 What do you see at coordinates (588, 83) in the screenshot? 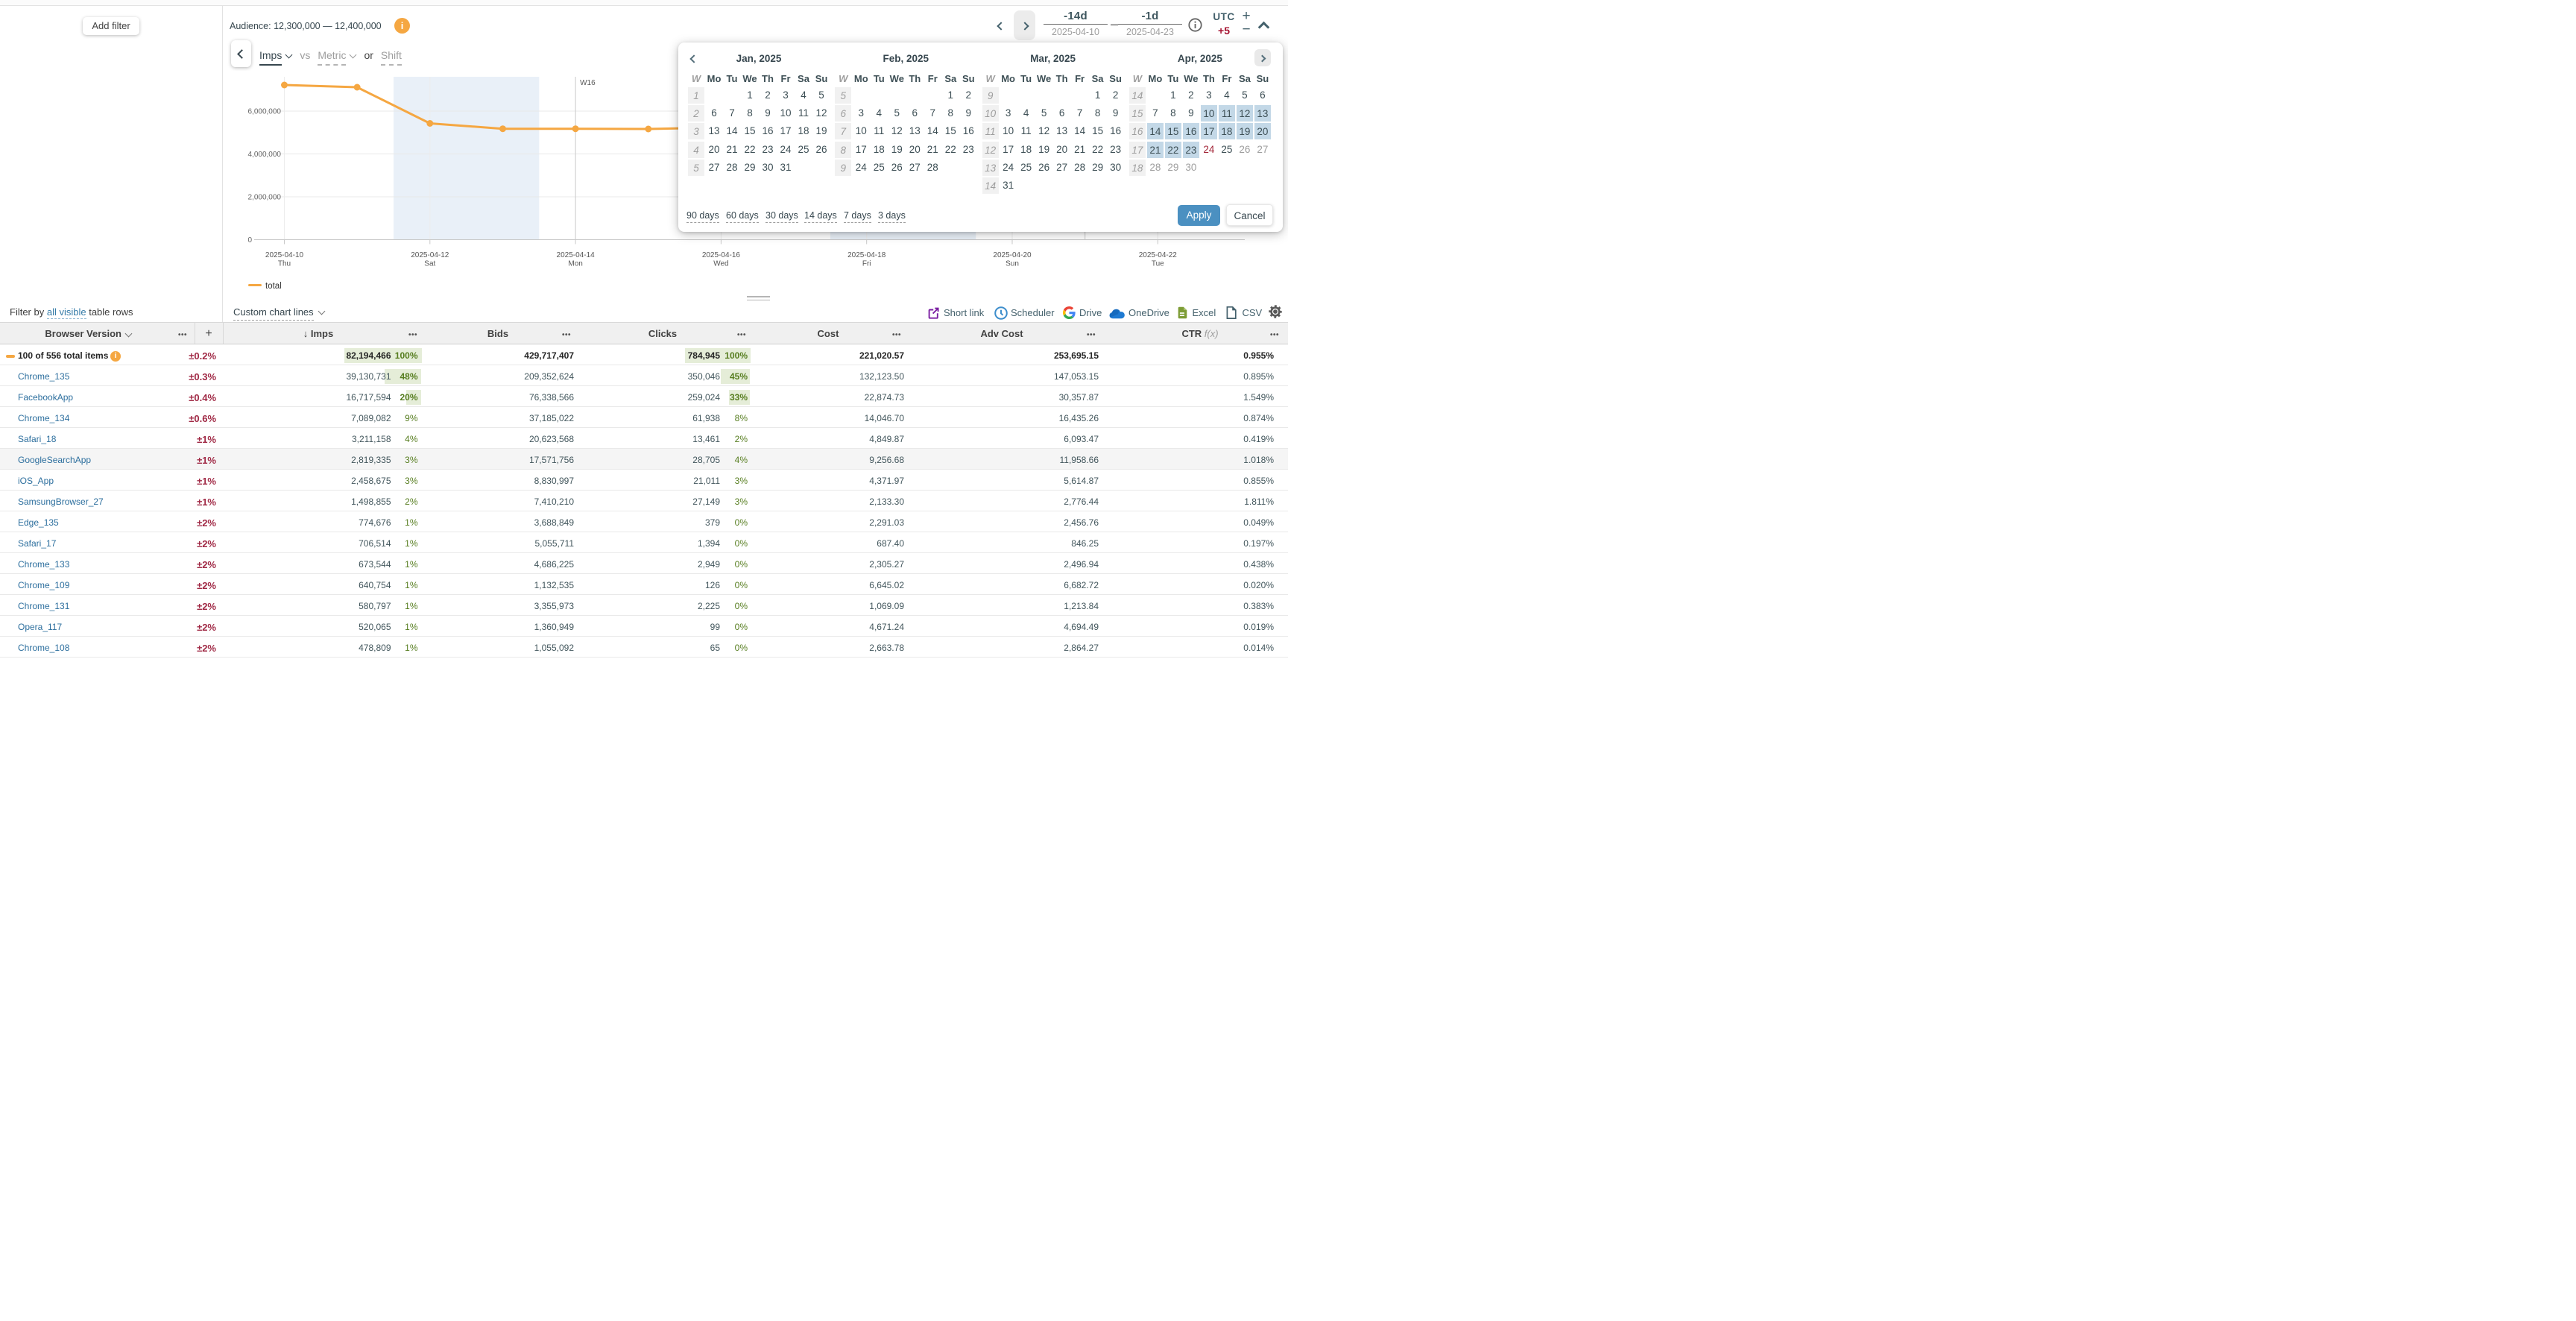
I see `svg-text: W16` at bounding box center [588, 83].